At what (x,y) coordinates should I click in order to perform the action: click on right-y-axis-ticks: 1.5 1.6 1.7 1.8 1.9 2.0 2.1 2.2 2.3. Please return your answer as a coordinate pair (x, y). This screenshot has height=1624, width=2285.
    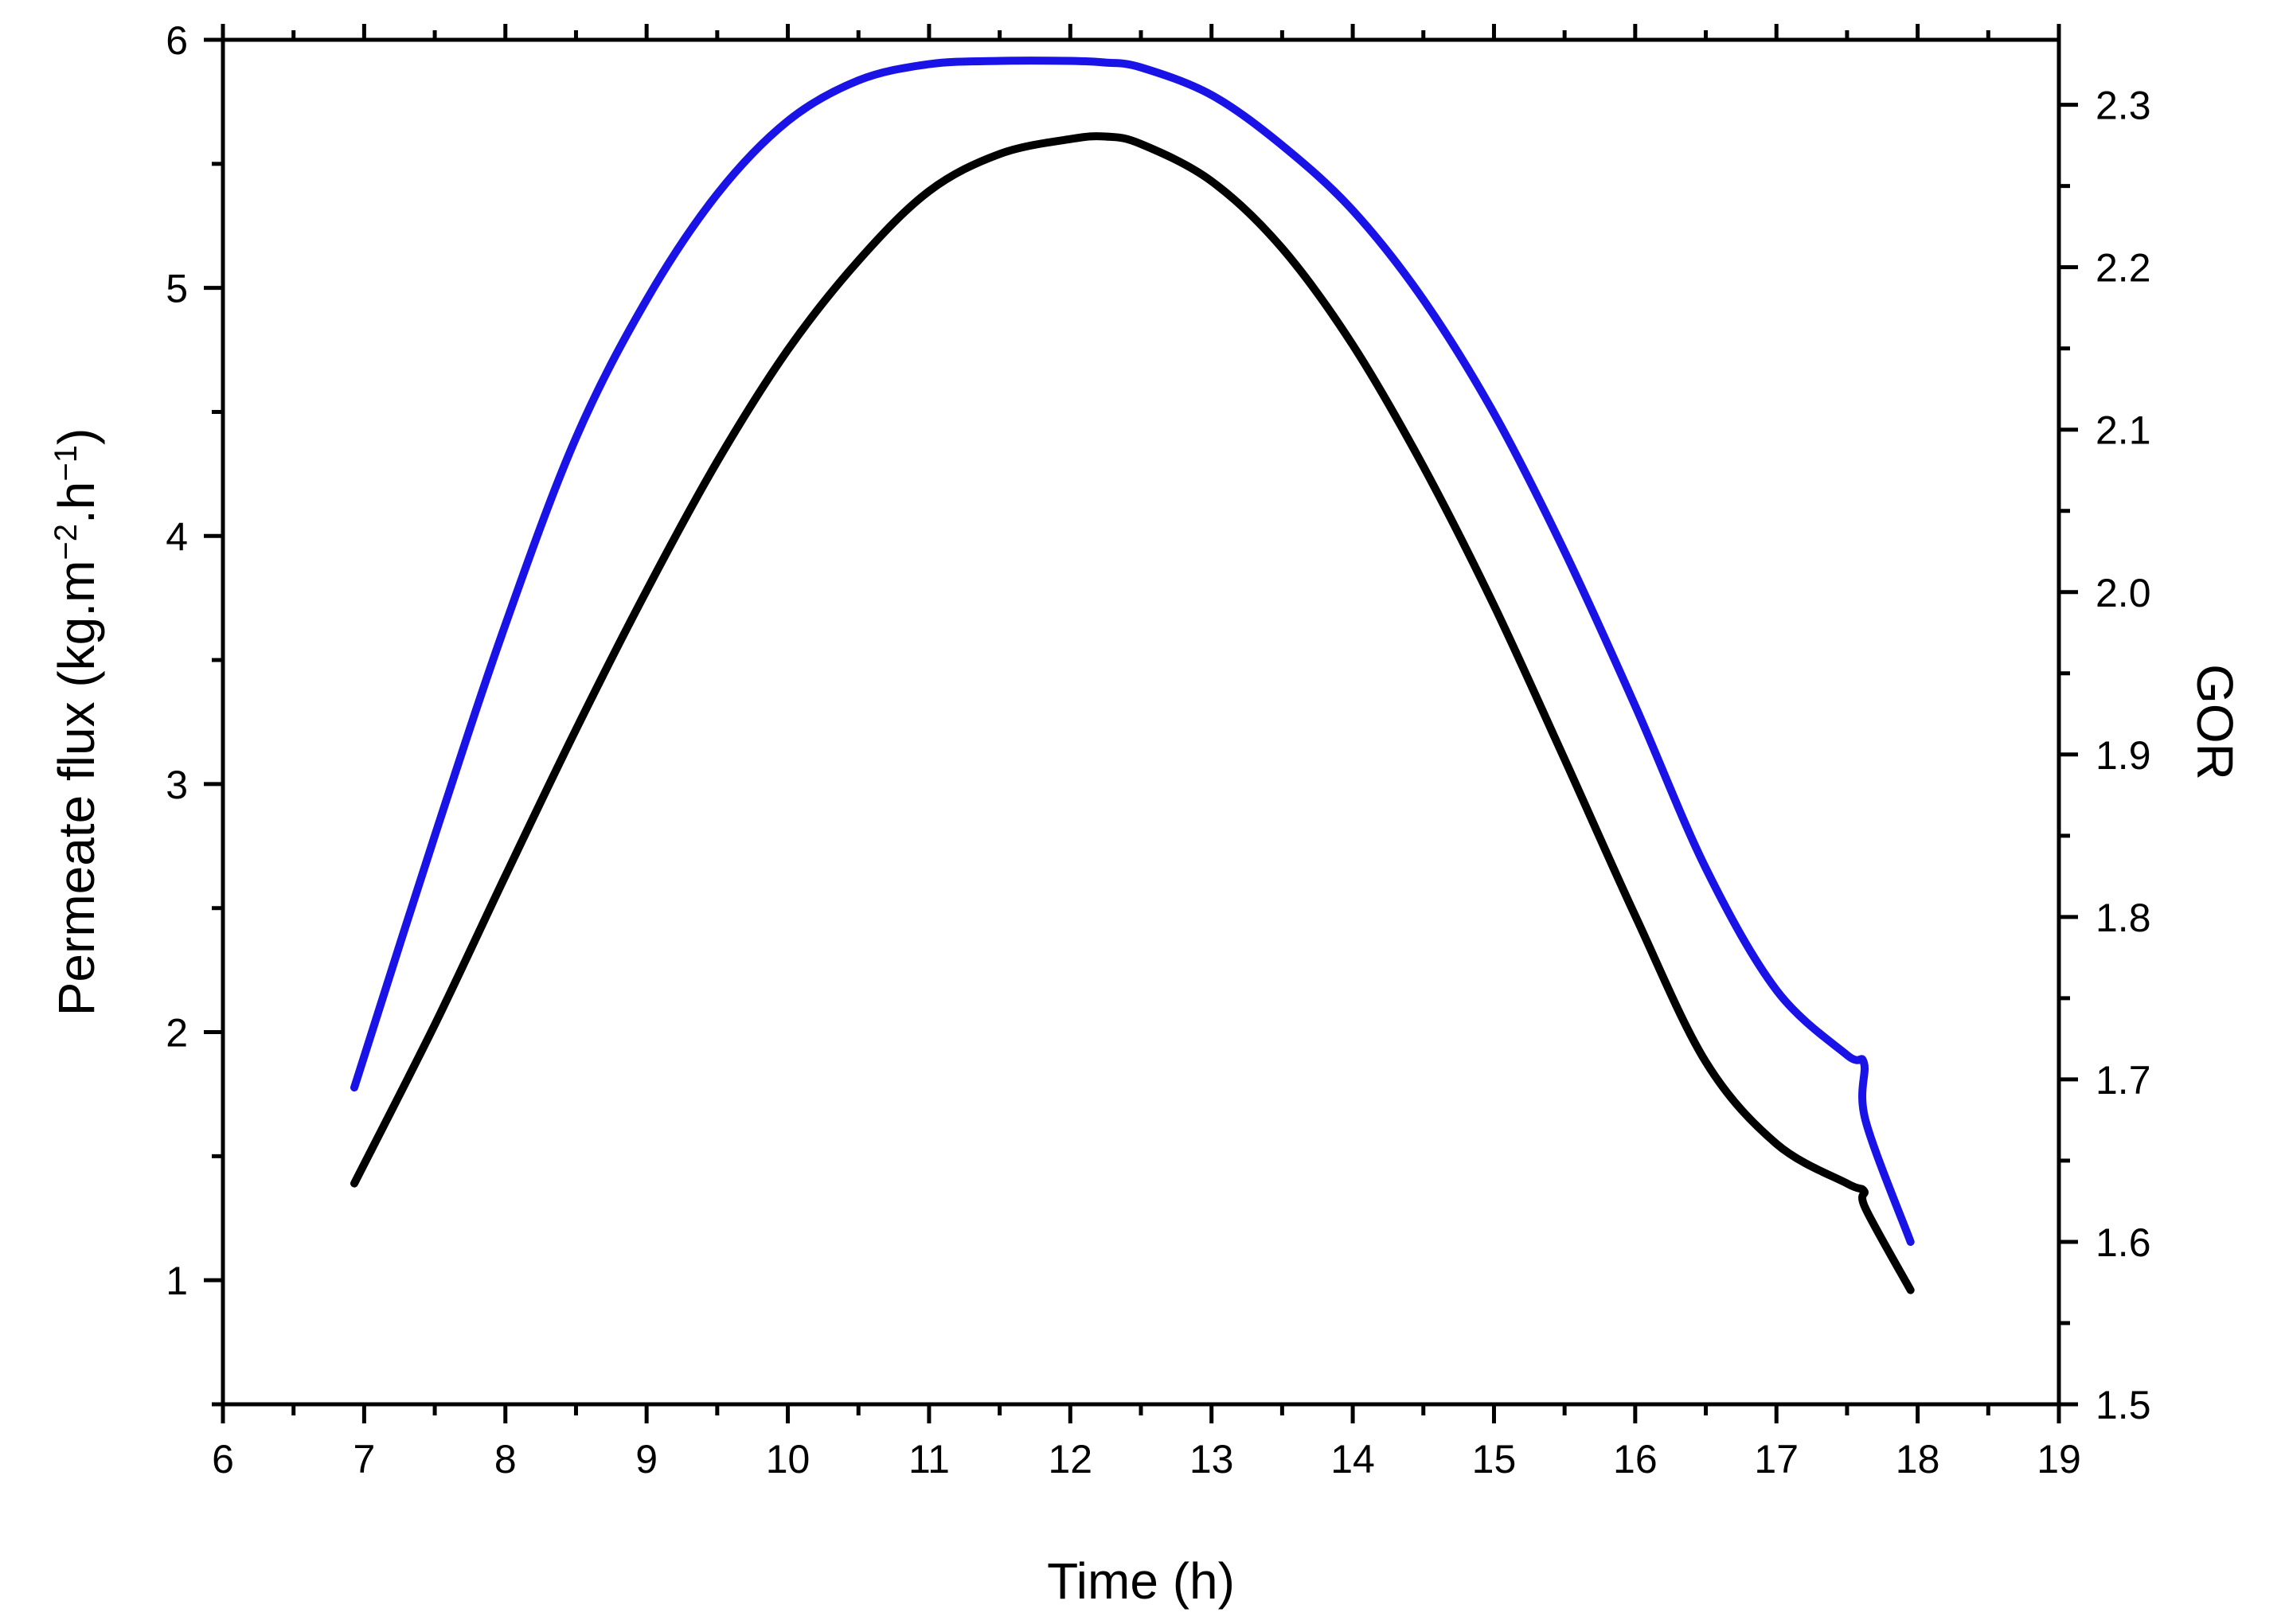
    Looking at the image, I should click on (2105, 755).